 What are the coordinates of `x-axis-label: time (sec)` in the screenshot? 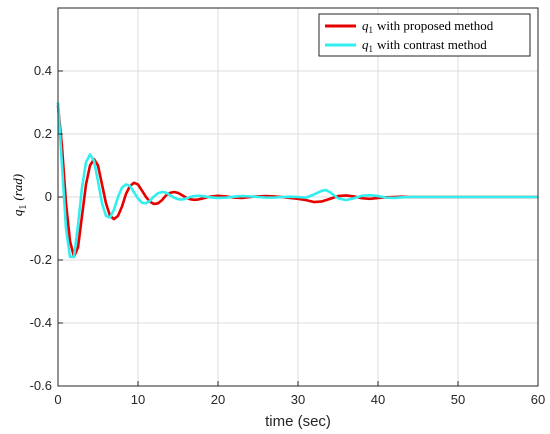 It's located at (298, 421).